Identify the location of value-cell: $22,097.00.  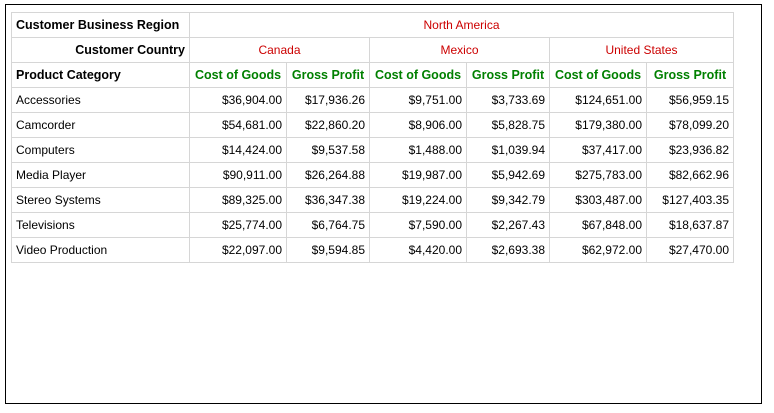
(238, 250).